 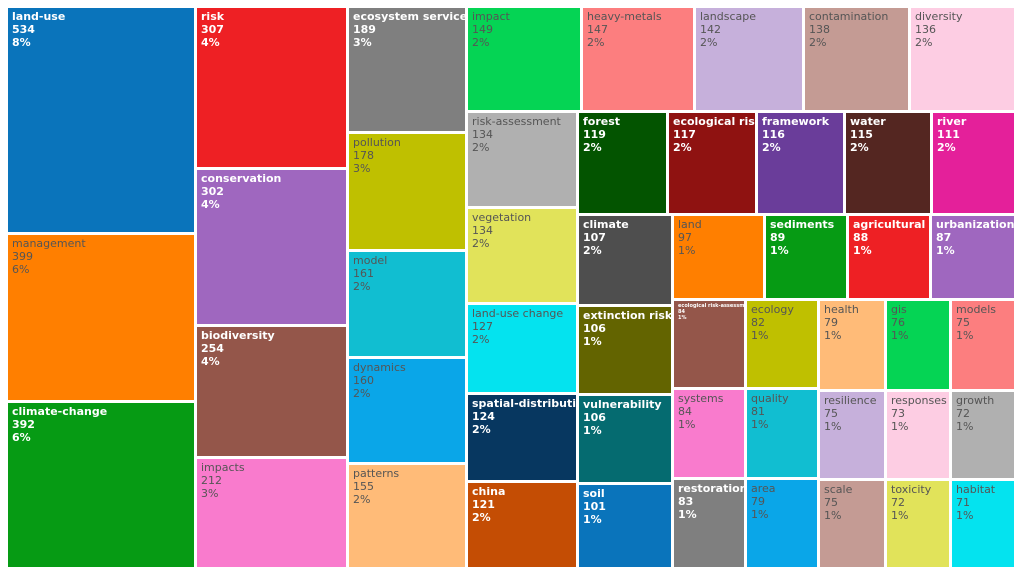 What do you see at coordinates (212, 29) in the screenshot?
I see `tile-value: 307` at bounding box center [212, 29].